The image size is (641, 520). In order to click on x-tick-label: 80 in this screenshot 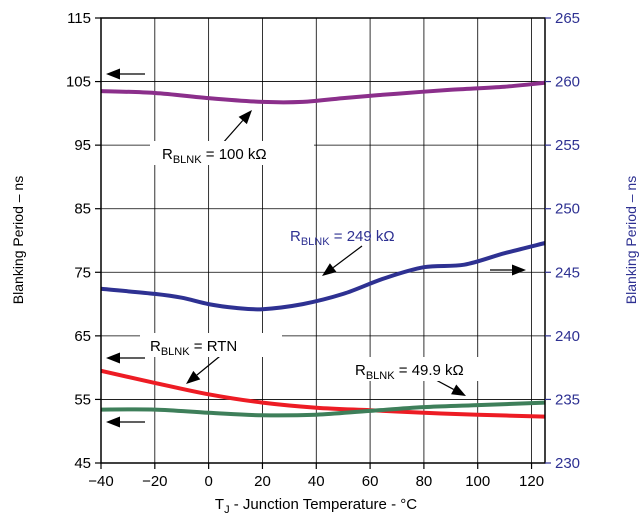, I will do `click(424, 481)`.